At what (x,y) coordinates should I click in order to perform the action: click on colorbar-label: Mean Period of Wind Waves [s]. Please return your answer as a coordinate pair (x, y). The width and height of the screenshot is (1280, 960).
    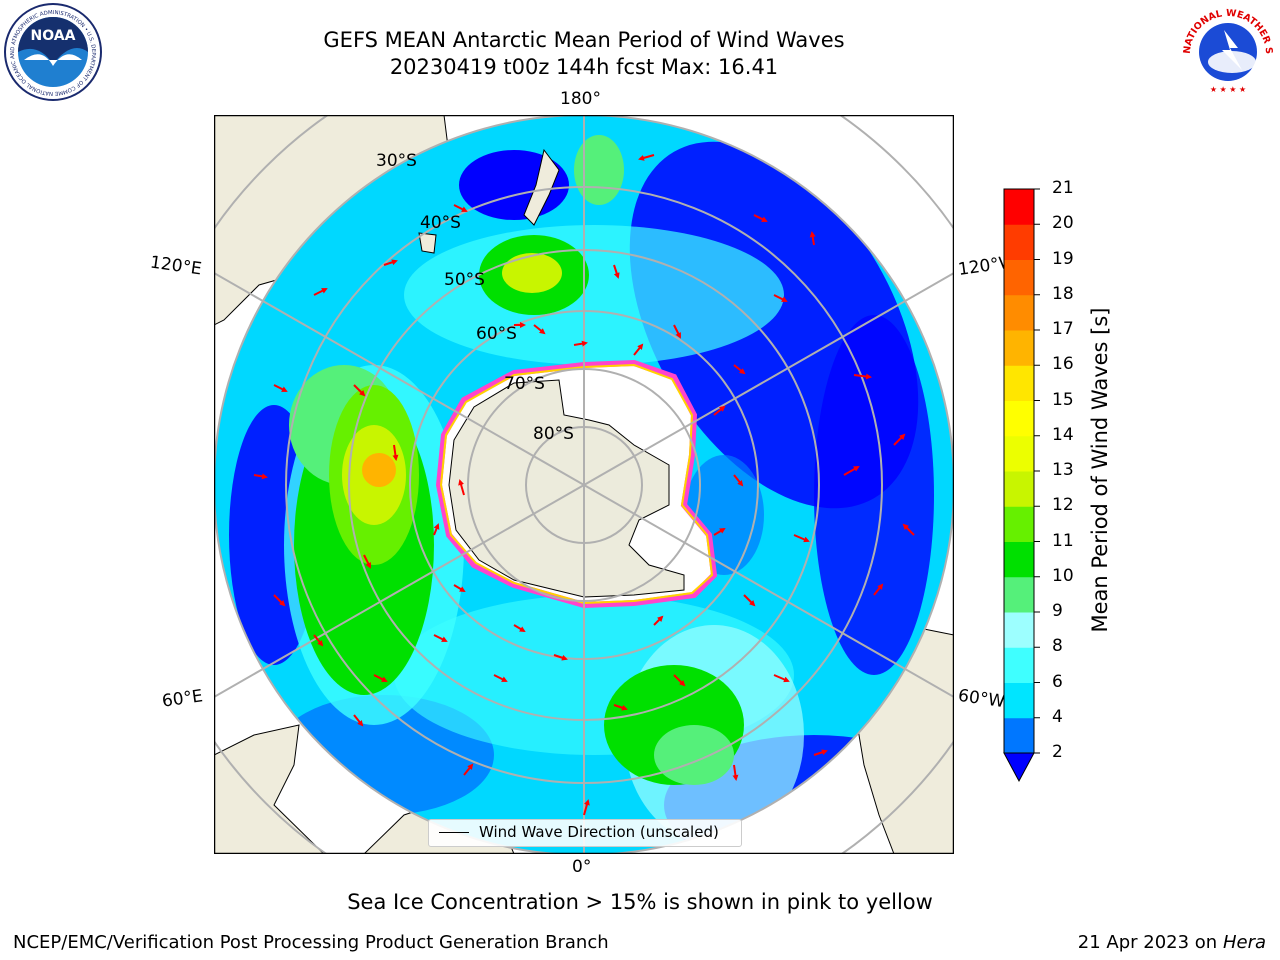
    Looking at the image, I should click on (1100, 470).